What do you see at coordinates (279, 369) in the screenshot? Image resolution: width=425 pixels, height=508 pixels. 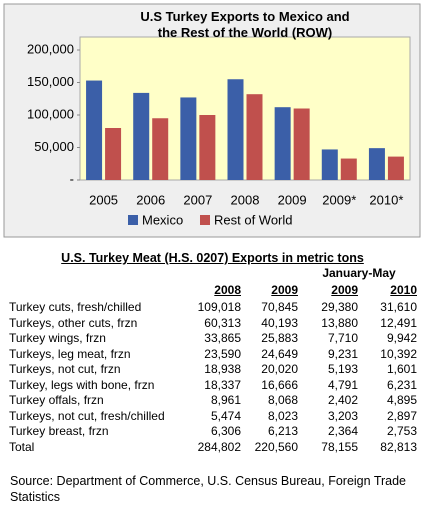 I see `table-cell: 20,020` at bounding box center [279, 369].